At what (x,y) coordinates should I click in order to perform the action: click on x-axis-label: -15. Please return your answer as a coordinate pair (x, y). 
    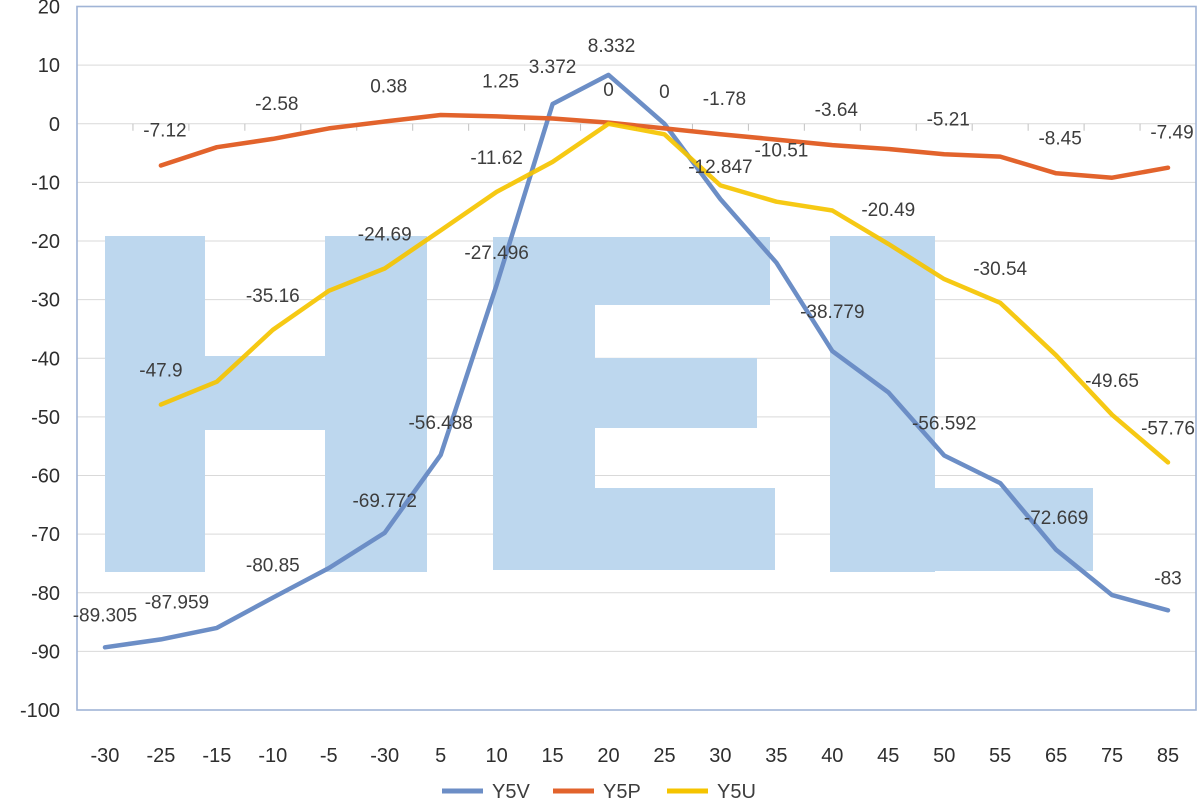
    Looking at the image, I should click on (216, 756).